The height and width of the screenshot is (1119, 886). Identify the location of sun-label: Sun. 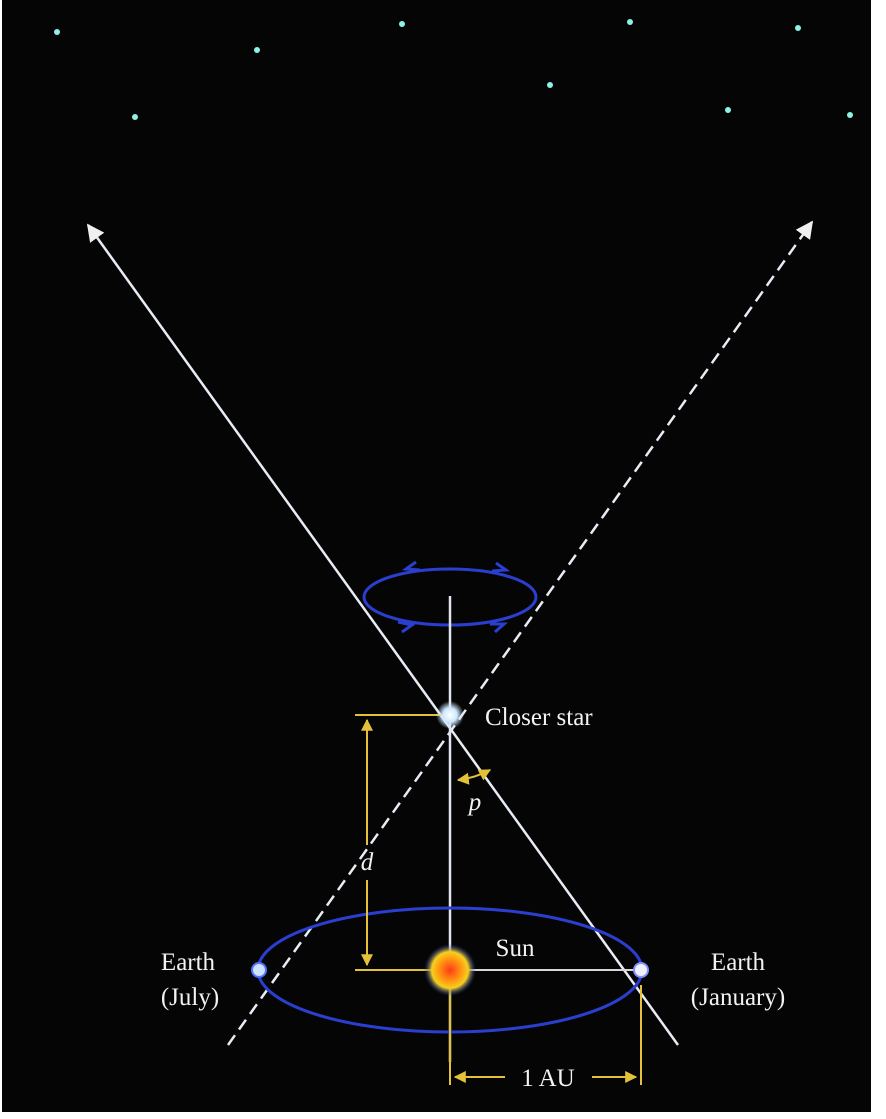
(515, 948).